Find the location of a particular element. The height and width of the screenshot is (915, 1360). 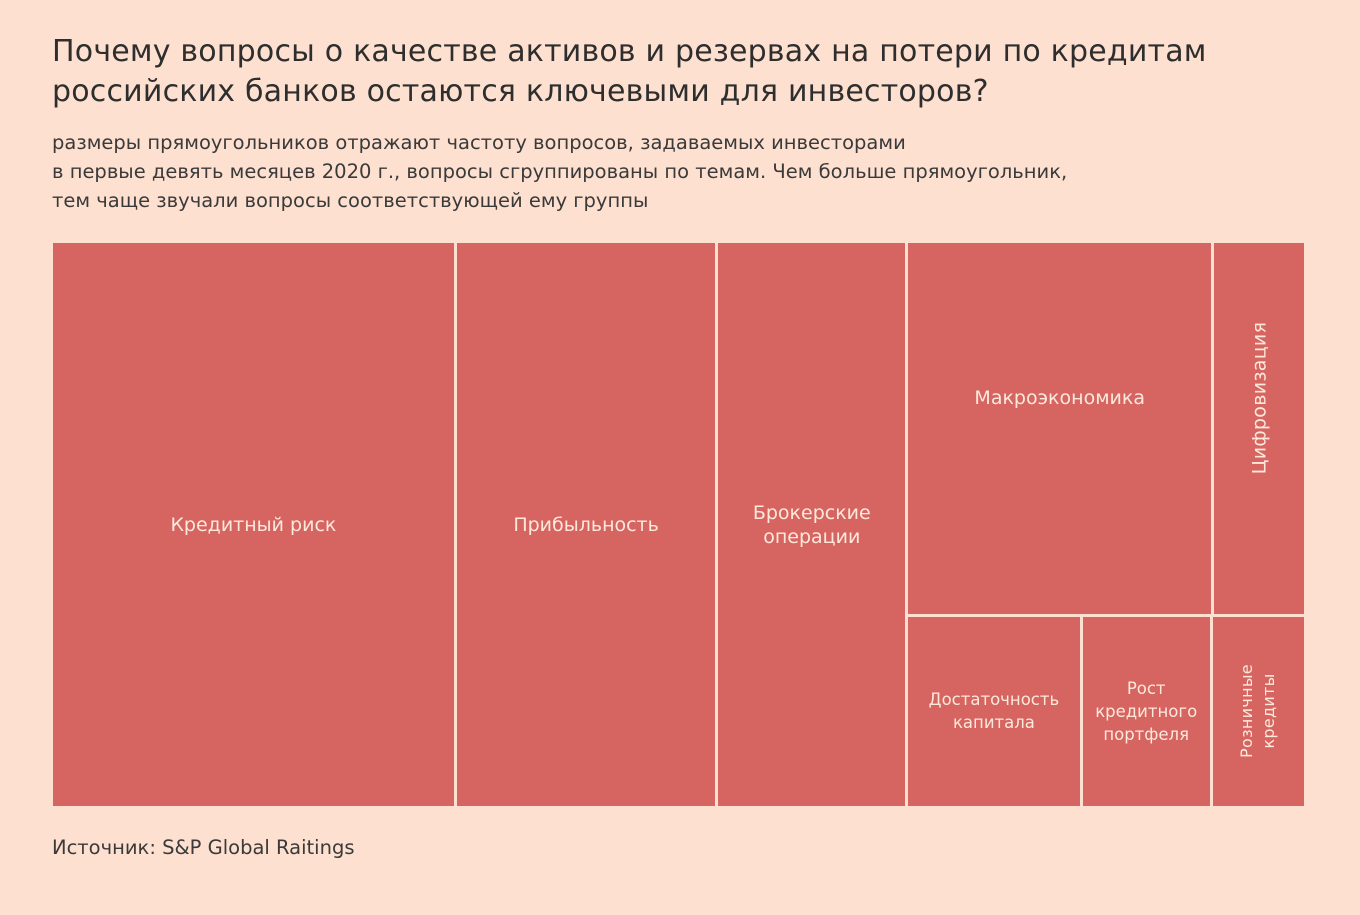

loan-growth-label: Рост кредитного портфеля is located at coordinates (1146, 711).